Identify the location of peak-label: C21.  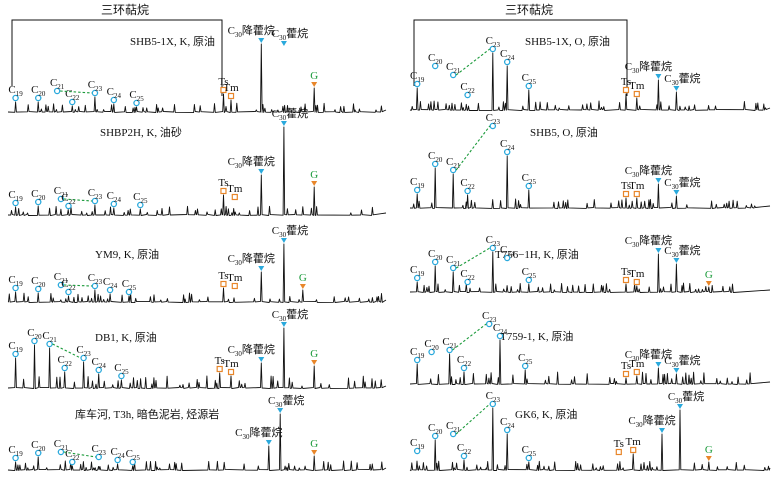
(49, 337).